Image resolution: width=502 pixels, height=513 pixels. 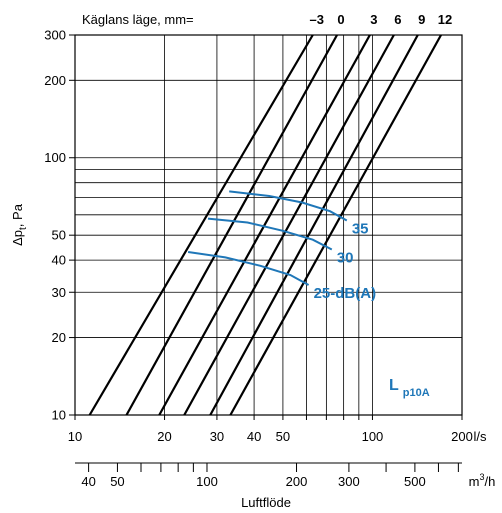 I want to click on x2-axis-unit-sup: 3, so click(x=481, y=477).